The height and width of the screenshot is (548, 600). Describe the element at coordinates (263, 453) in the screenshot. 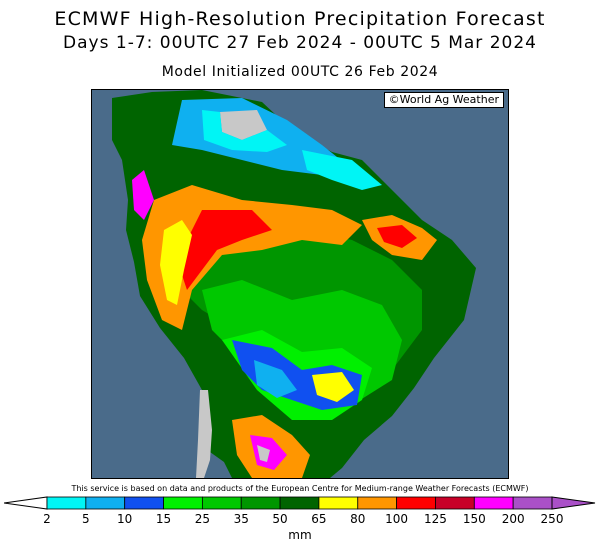

I see `south-dry-land` at that location.